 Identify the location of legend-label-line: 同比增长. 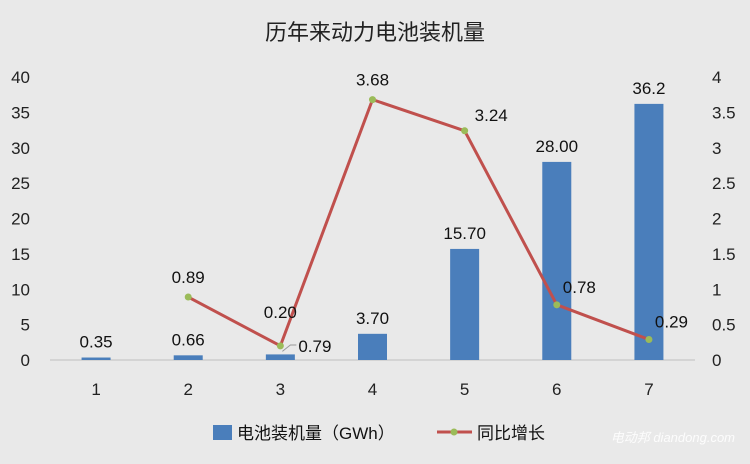
(511, 433).